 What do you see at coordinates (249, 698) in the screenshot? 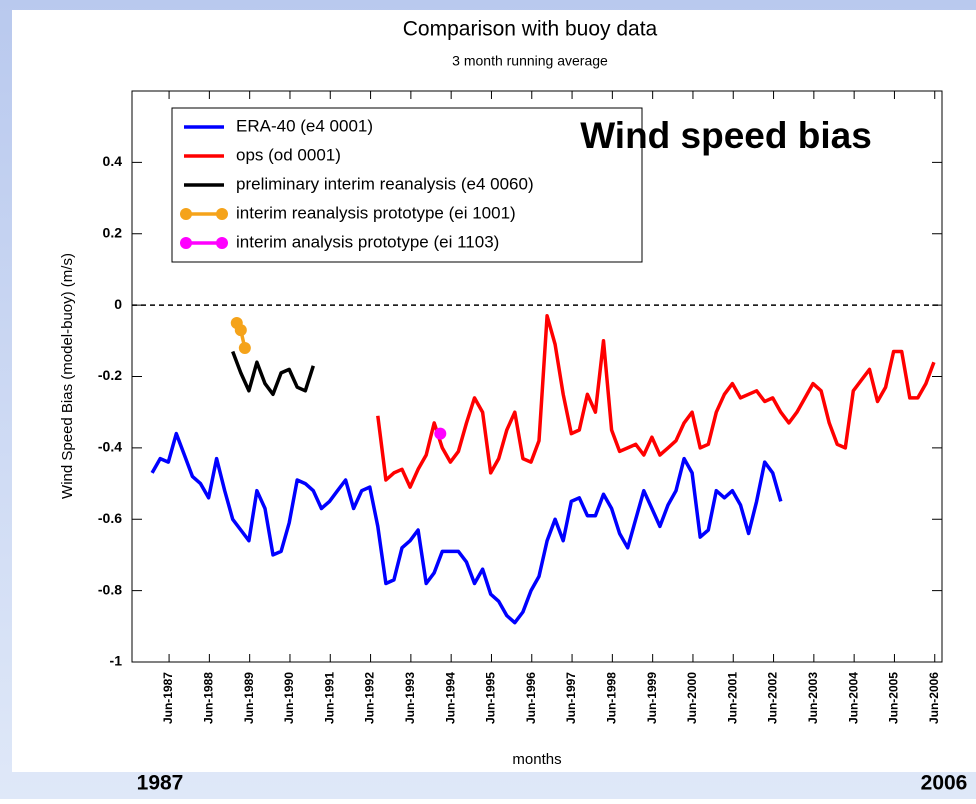
I see `x-tick-label: Jun-1989` at bounding box center [249, 698].